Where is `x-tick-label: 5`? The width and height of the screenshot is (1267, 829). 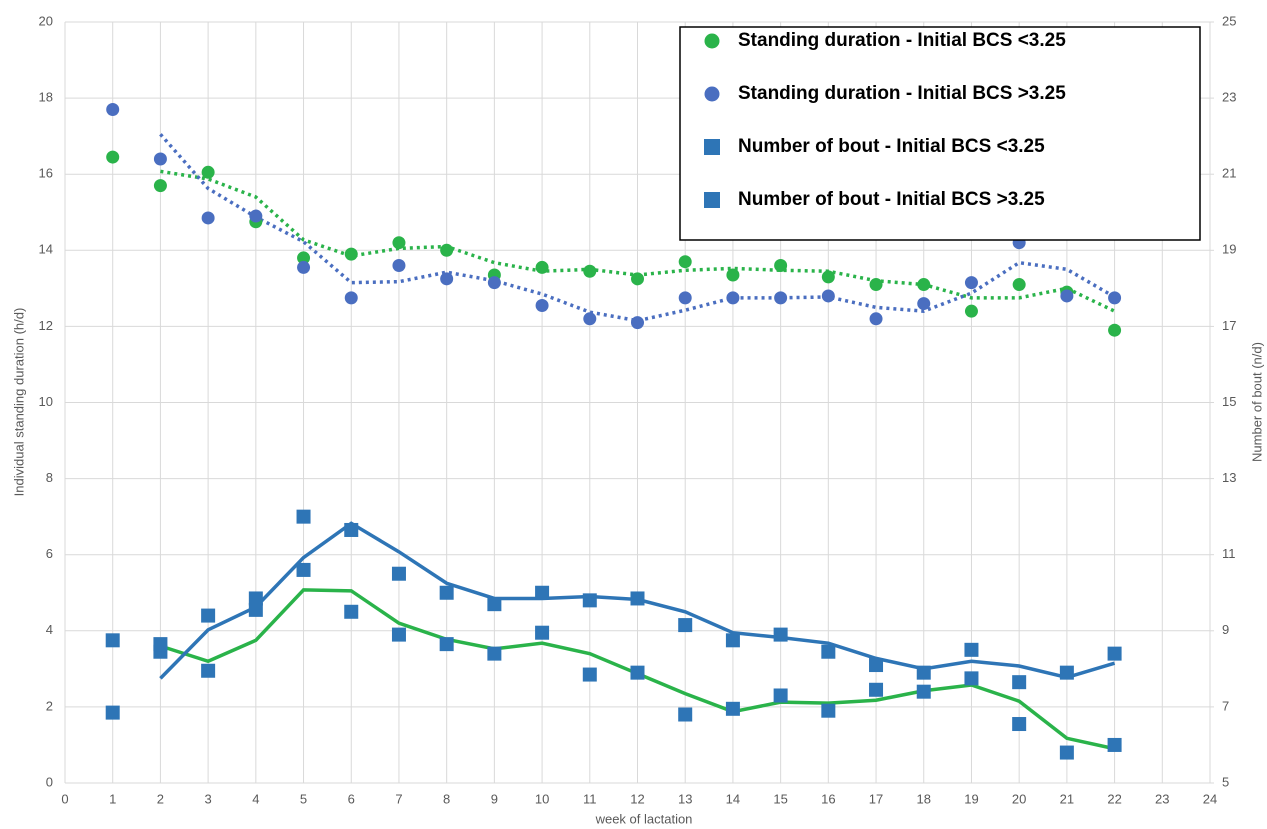
x-tick-label: 5 is located at coordinates (303, 798).